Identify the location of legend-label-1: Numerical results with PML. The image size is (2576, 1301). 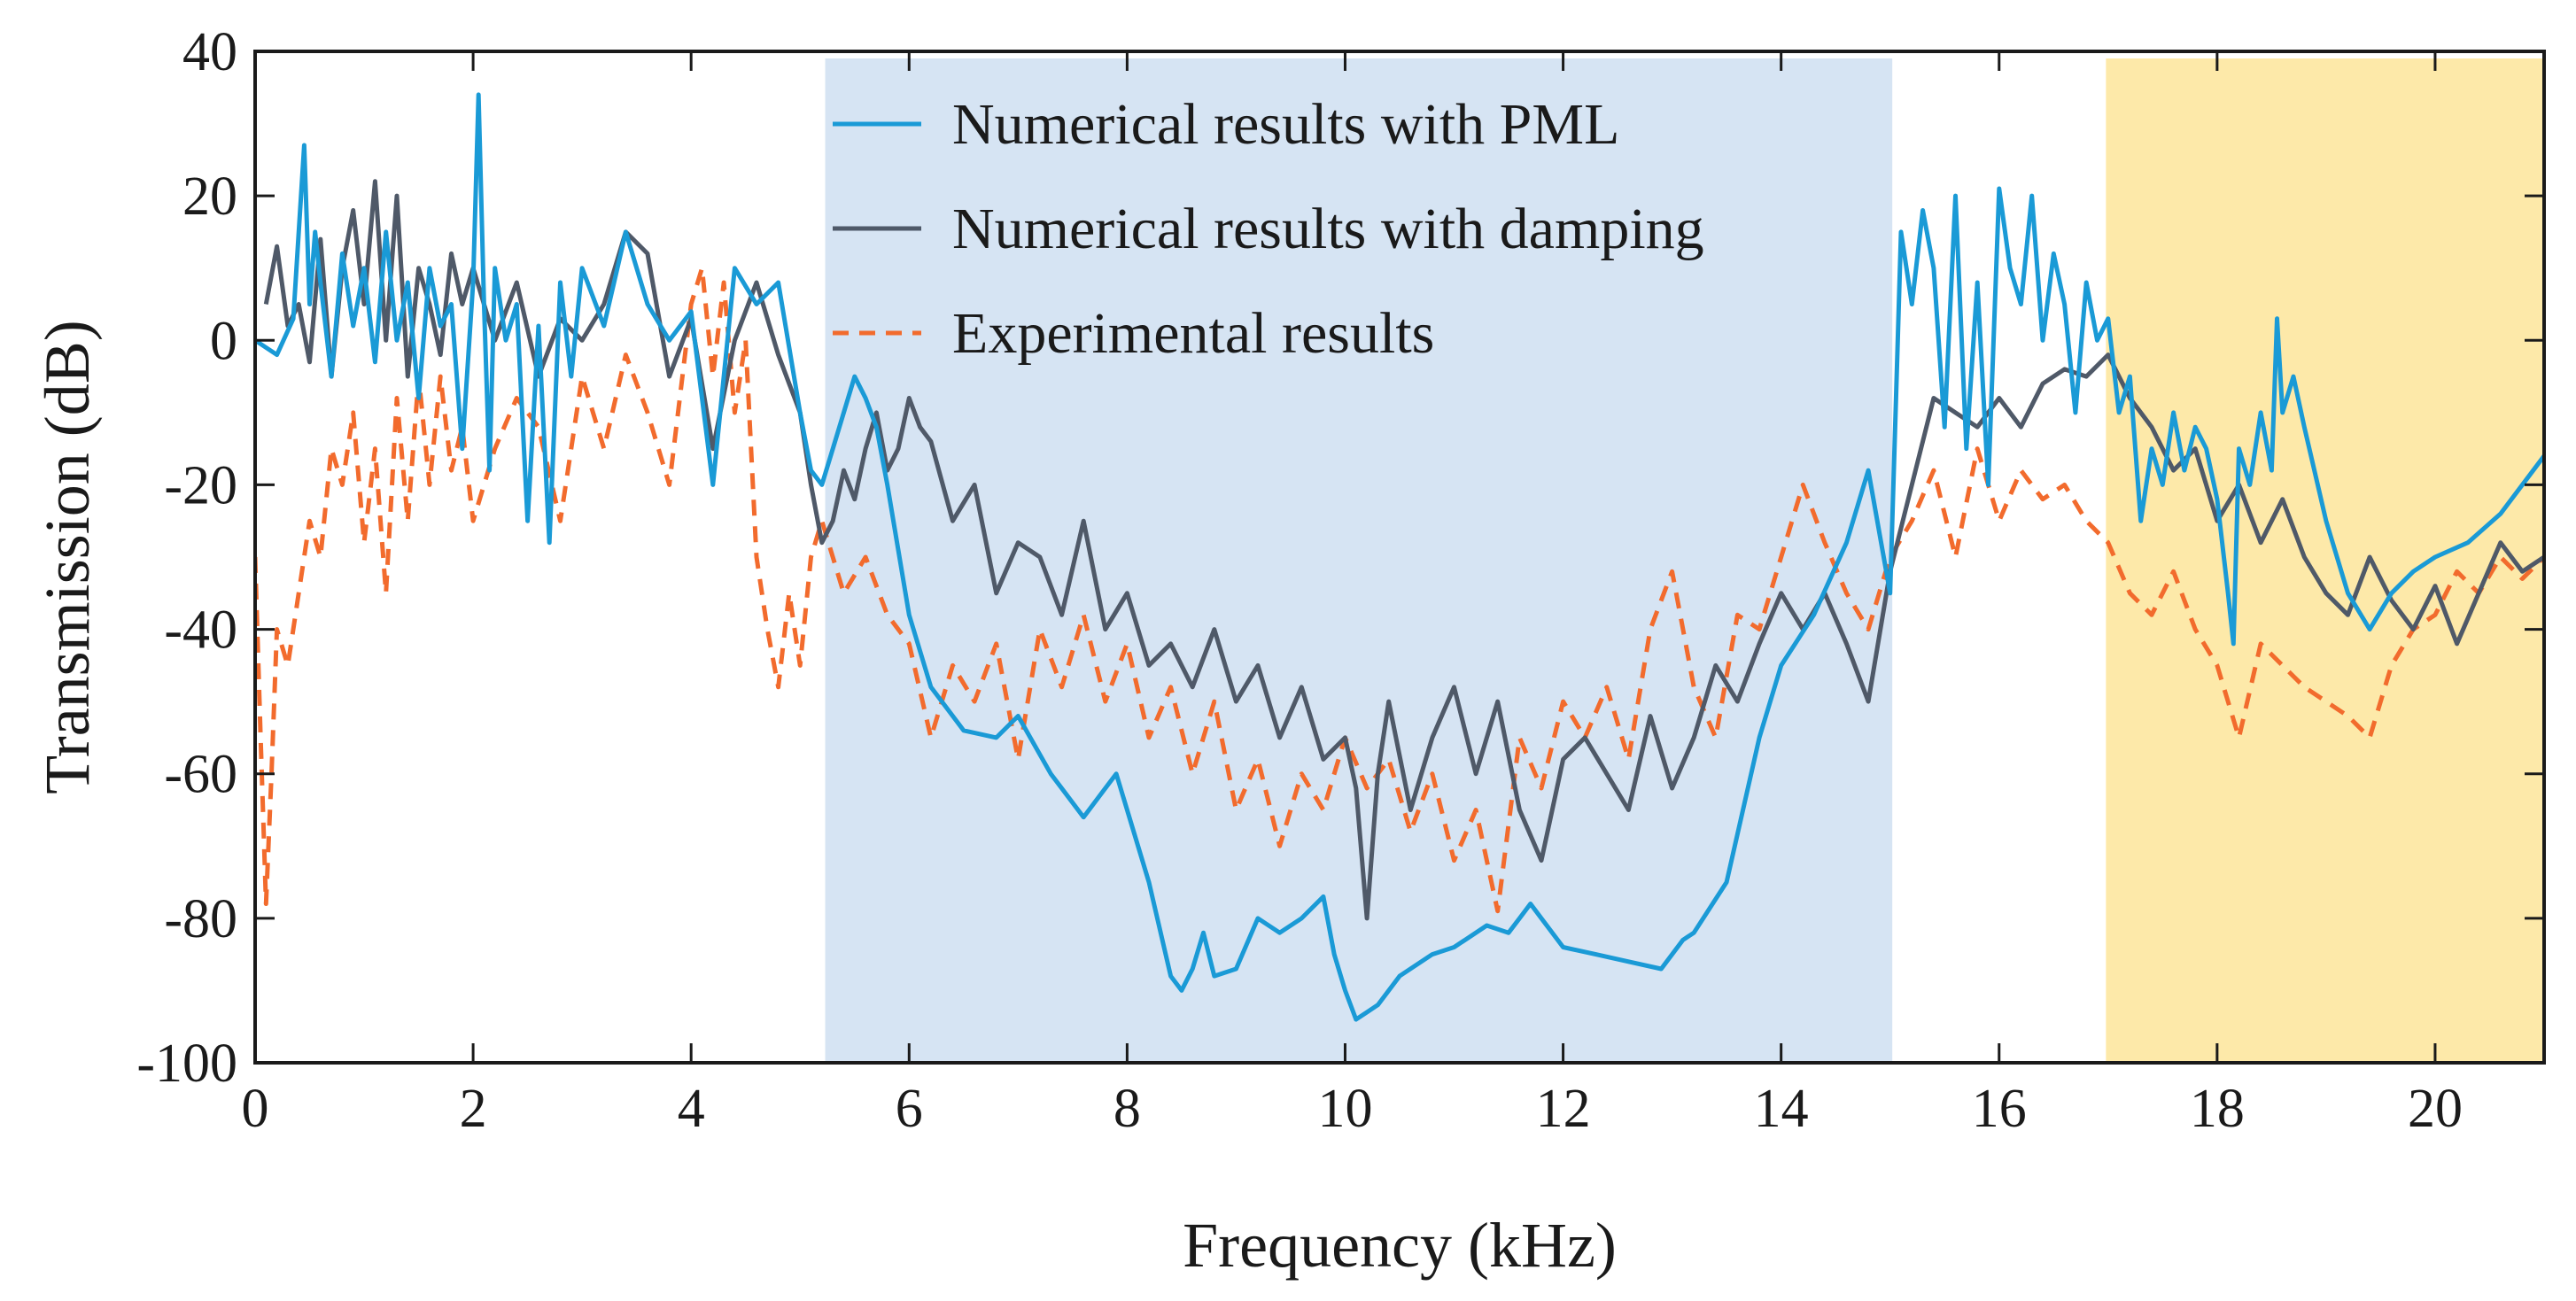
(1285, 124).